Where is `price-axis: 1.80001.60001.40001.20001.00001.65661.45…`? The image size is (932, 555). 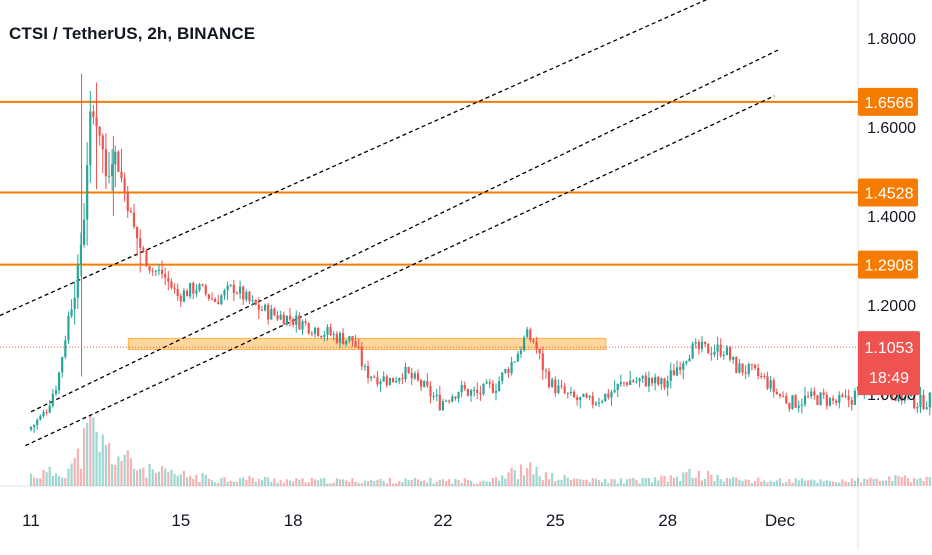
price-axis: 1.80001.60001.40001.20001.00001.65661.45… is located at coordinates (889, 217).